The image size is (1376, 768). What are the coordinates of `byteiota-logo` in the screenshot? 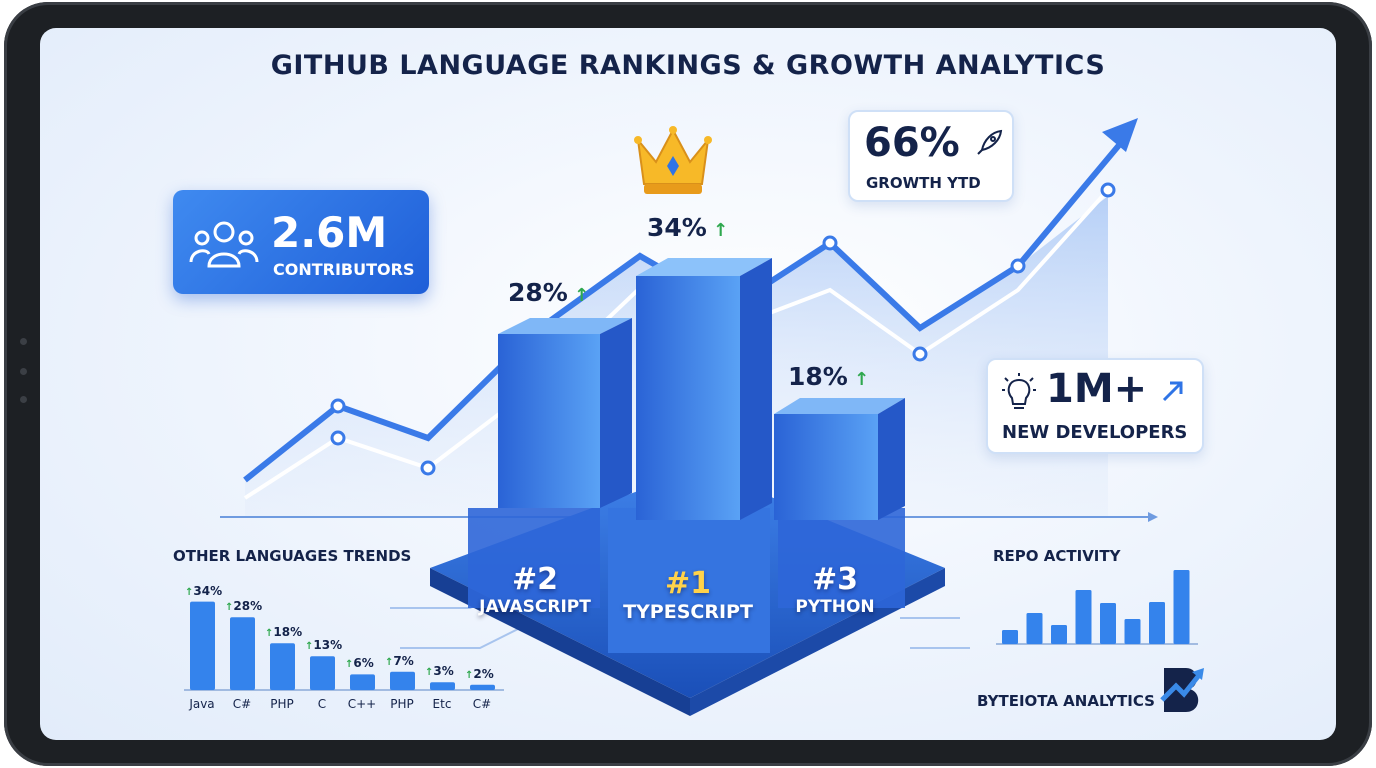 It's located at (1182, 690).